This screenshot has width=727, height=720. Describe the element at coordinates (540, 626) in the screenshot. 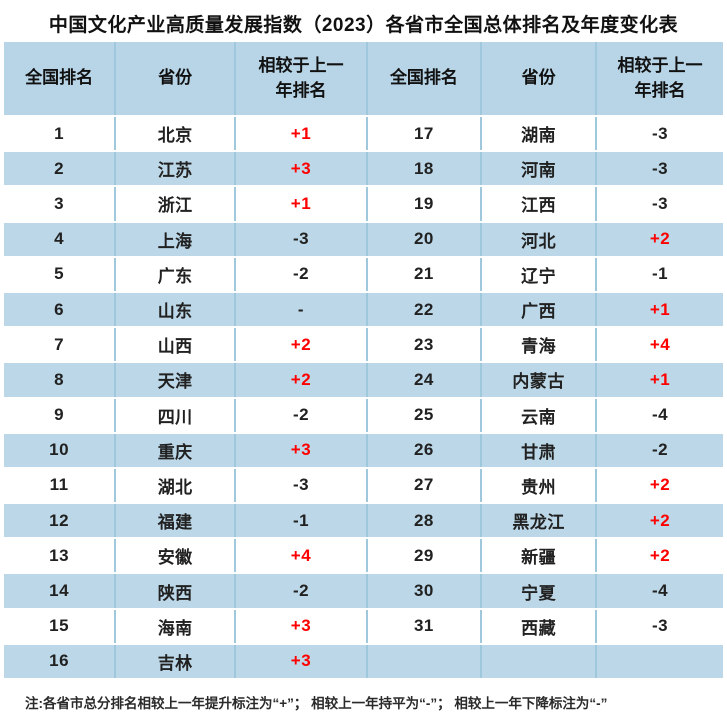

I see `province-cell: 西藏` at that location.